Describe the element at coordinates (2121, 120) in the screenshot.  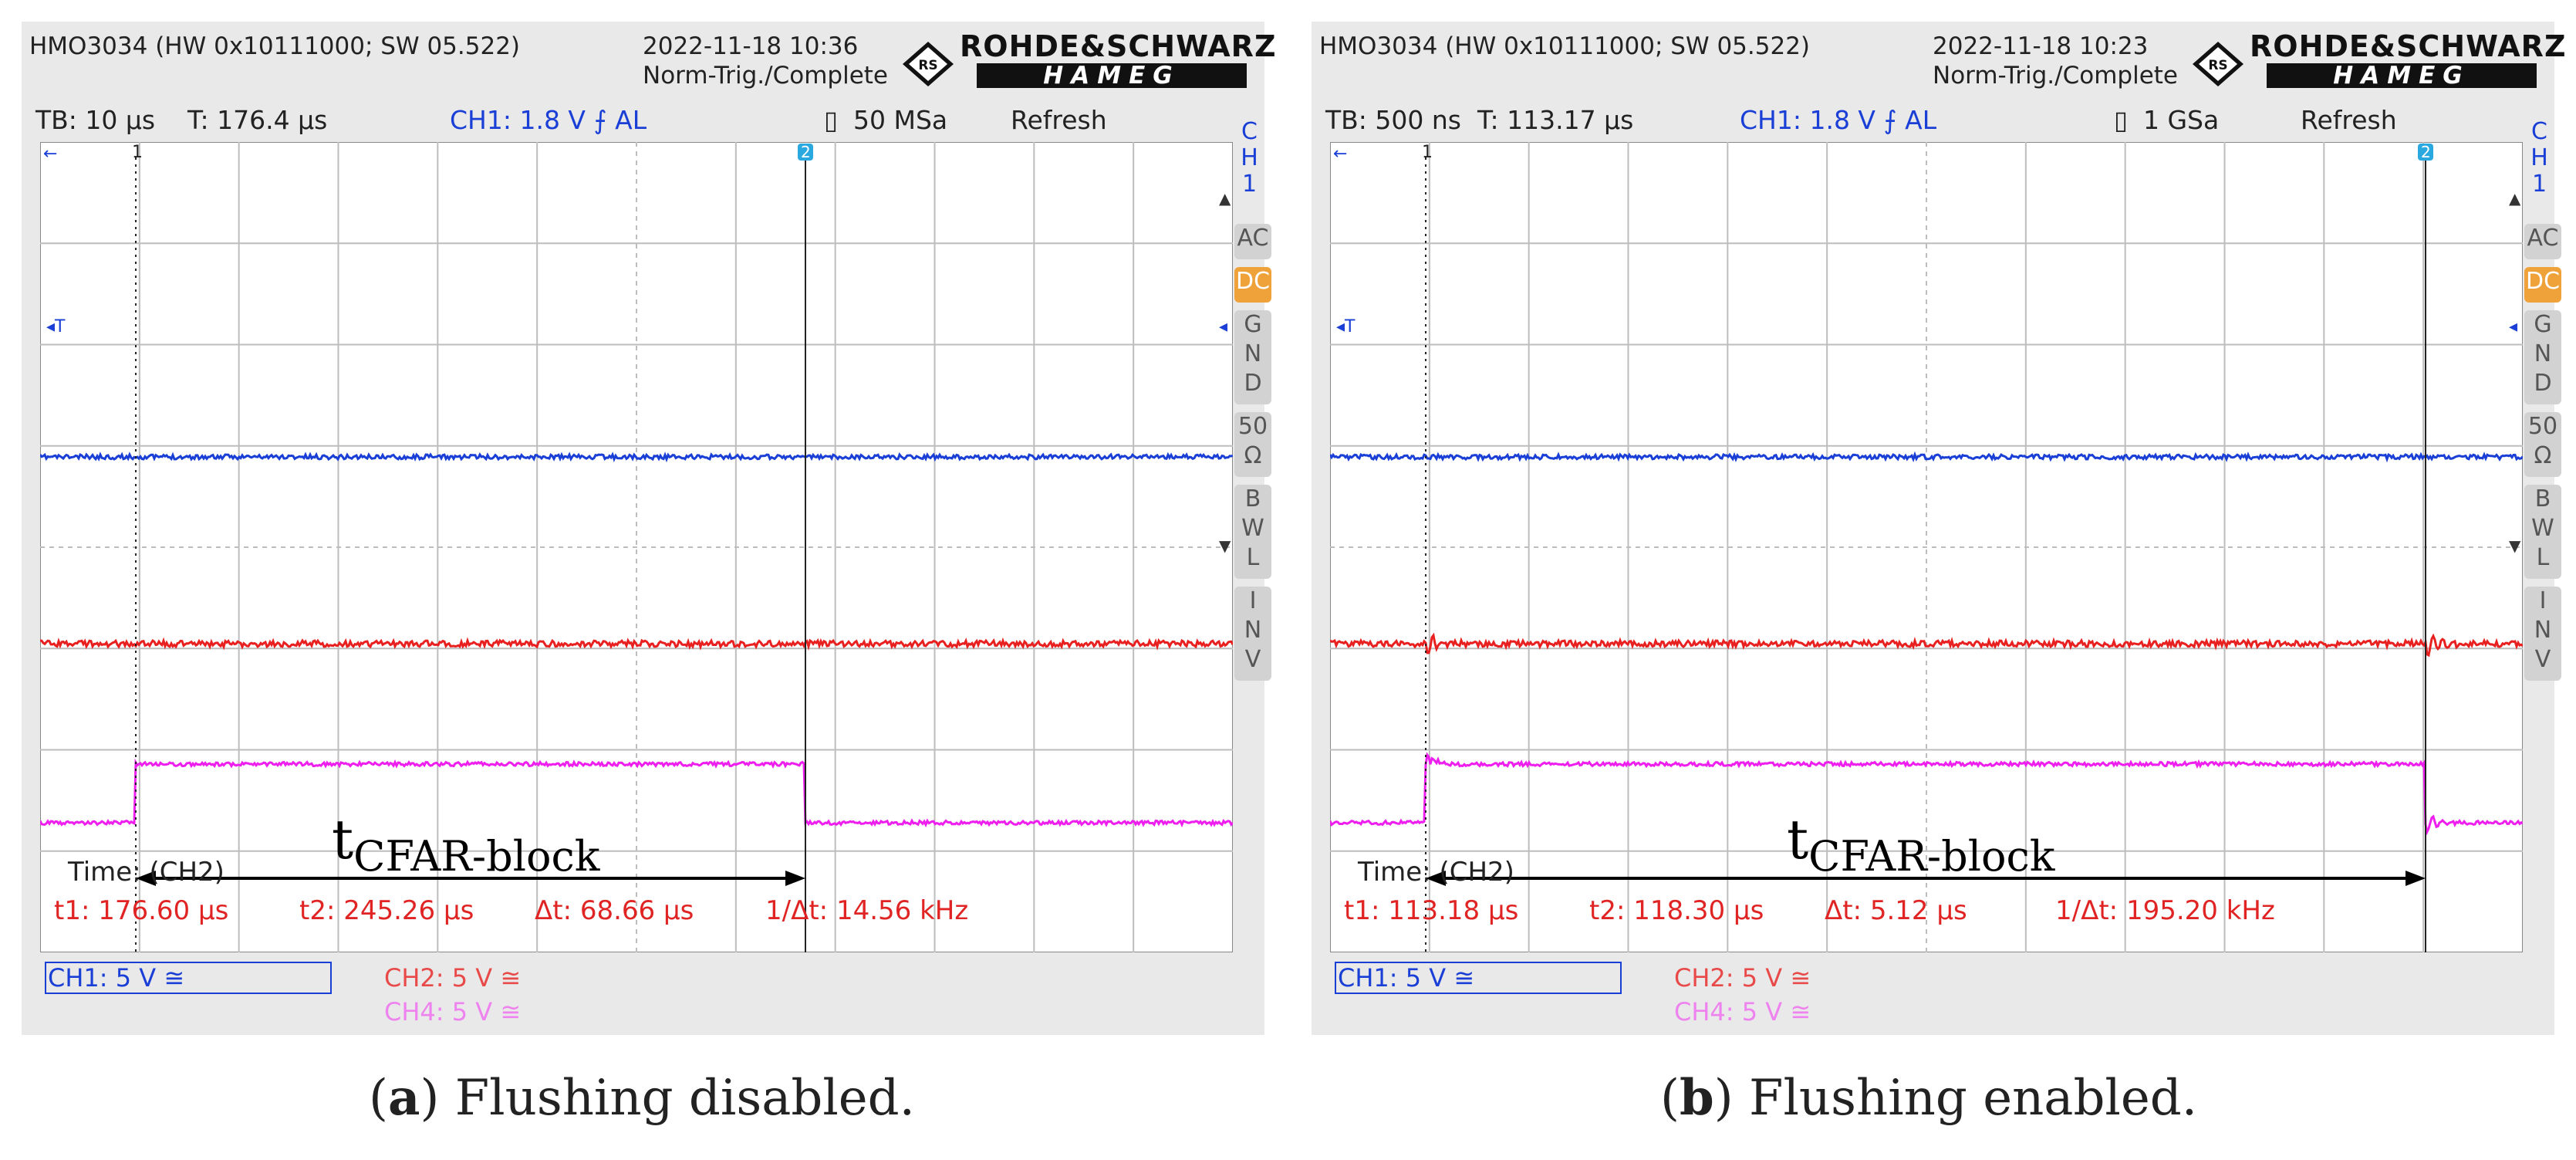
I see `acquire-icon: ▯` at that location.